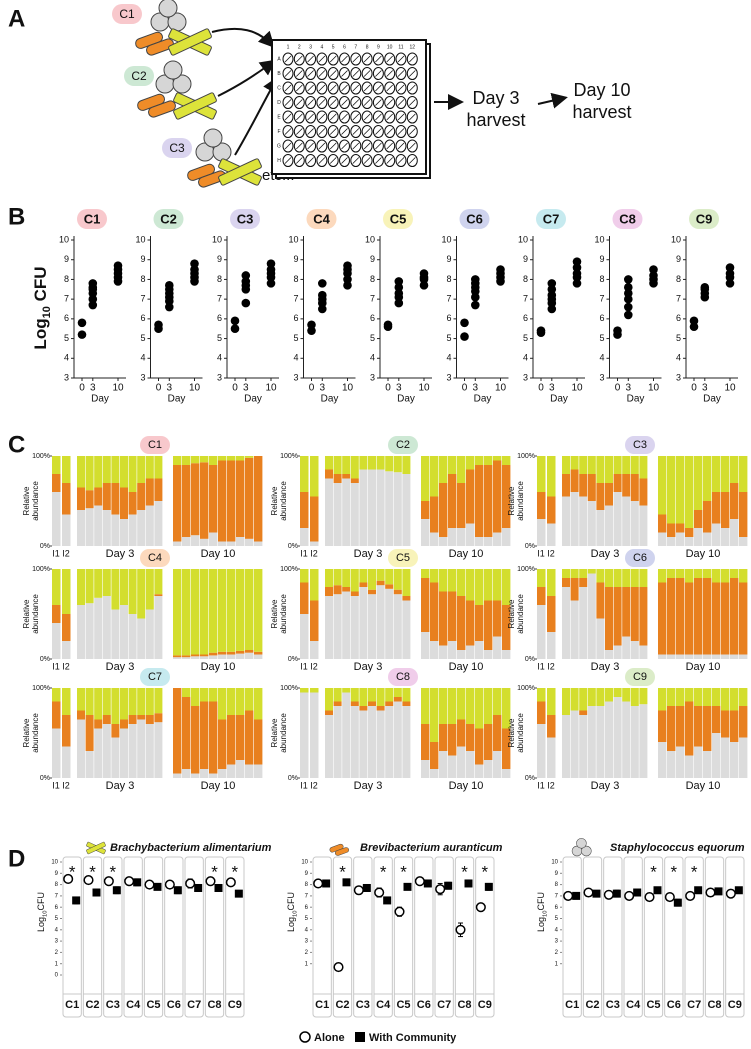 The image size is (751, 1049). Describe the element at coordinates (694, 1005) in the screenshot. I see `category-label: C7` at that location.